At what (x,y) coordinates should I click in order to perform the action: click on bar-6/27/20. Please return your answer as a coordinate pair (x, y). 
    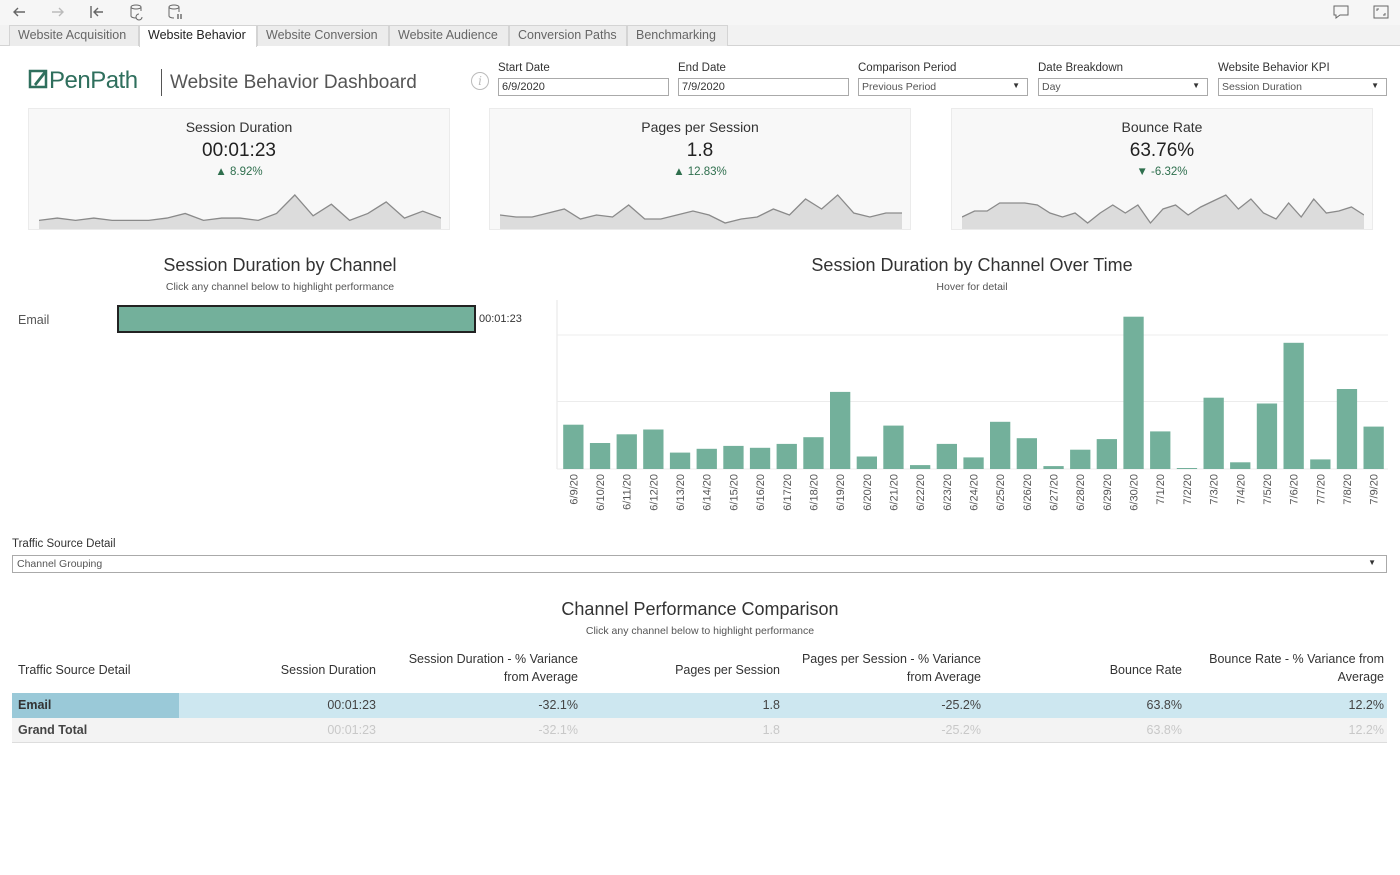
    Looking at the image, I should click on (1053, 467).